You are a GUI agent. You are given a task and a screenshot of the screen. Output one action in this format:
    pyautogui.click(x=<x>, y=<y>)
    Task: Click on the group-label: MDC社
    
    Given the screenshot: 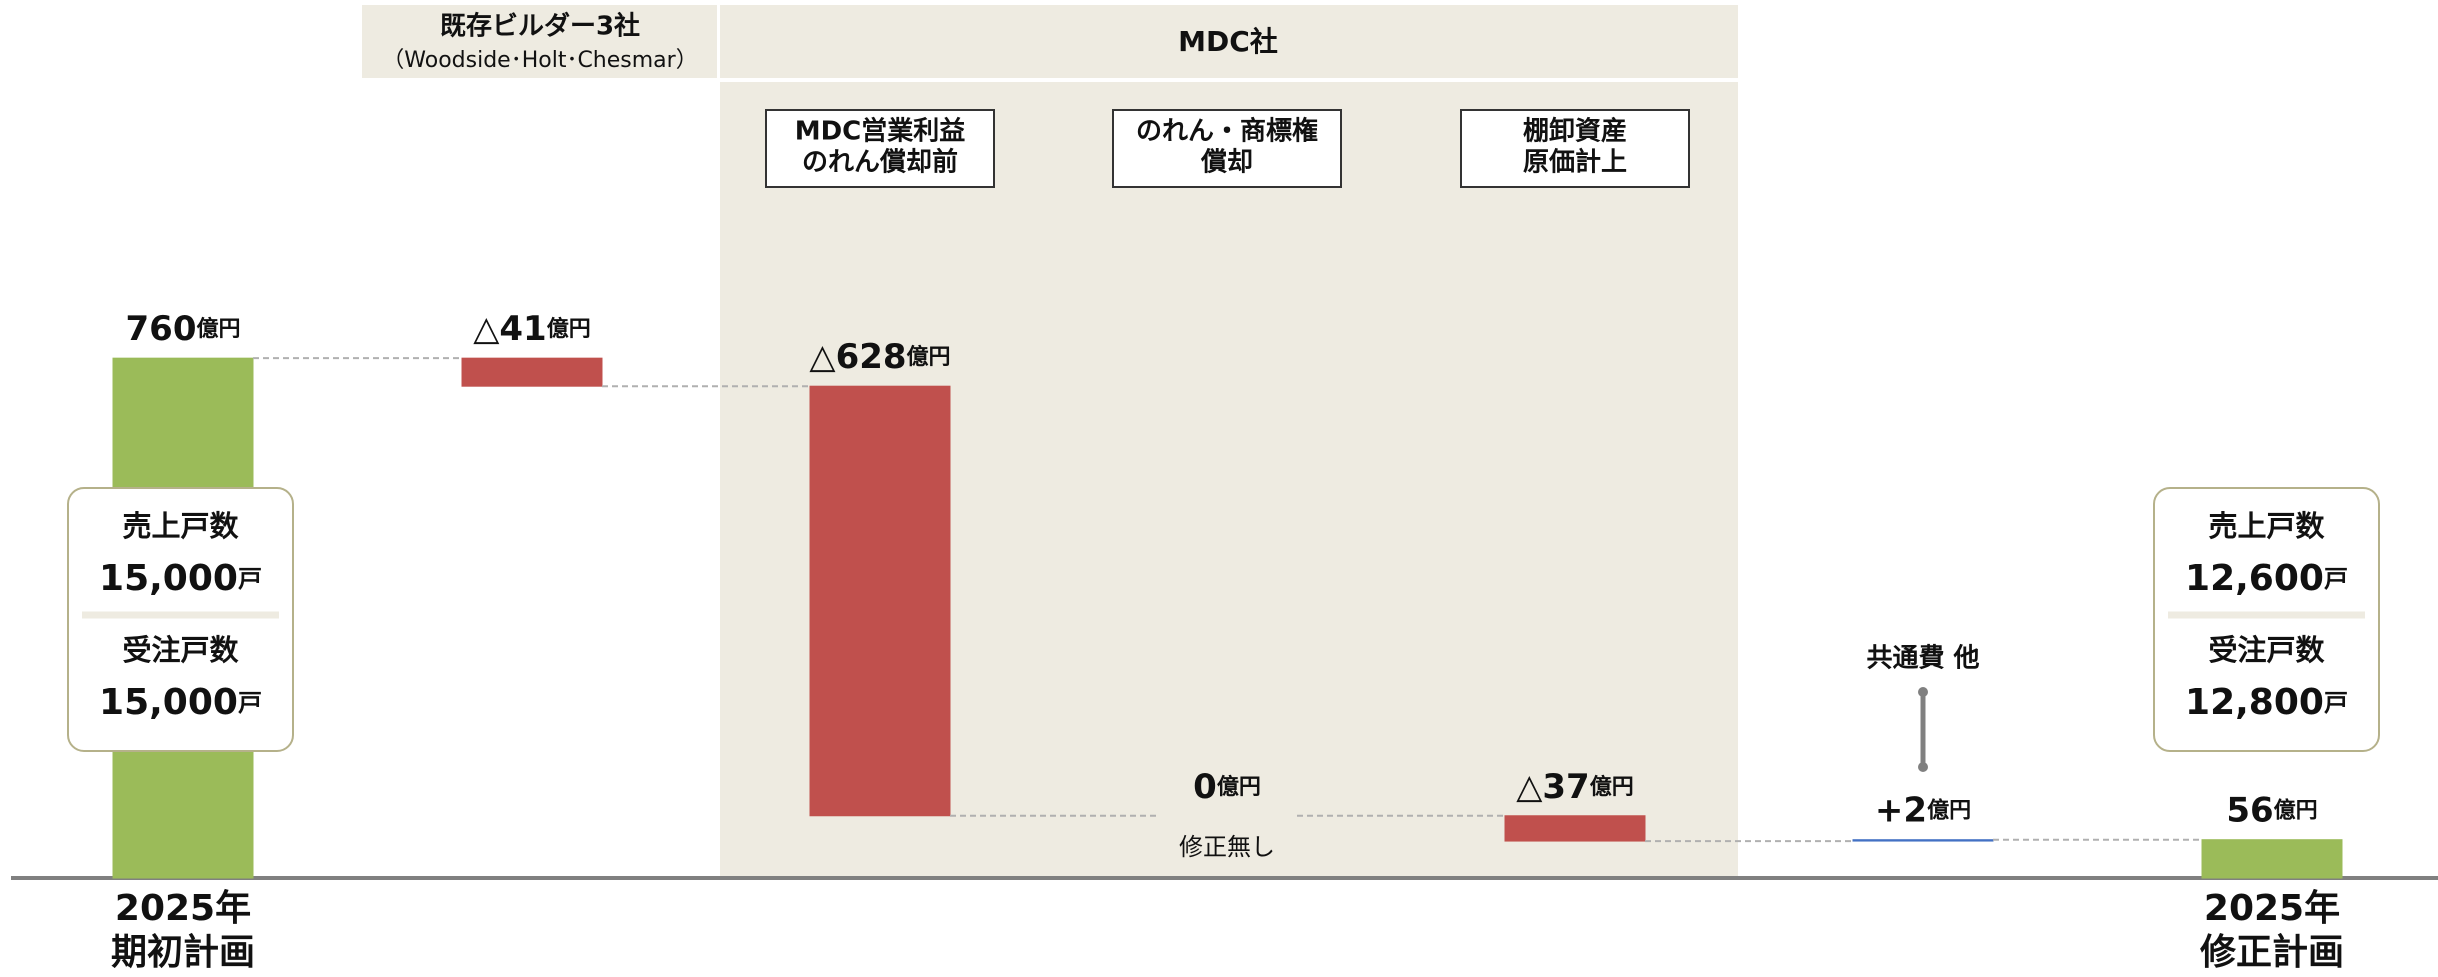 What is the action you would take?
    pyautogui.click(x=1228, y=41)
    